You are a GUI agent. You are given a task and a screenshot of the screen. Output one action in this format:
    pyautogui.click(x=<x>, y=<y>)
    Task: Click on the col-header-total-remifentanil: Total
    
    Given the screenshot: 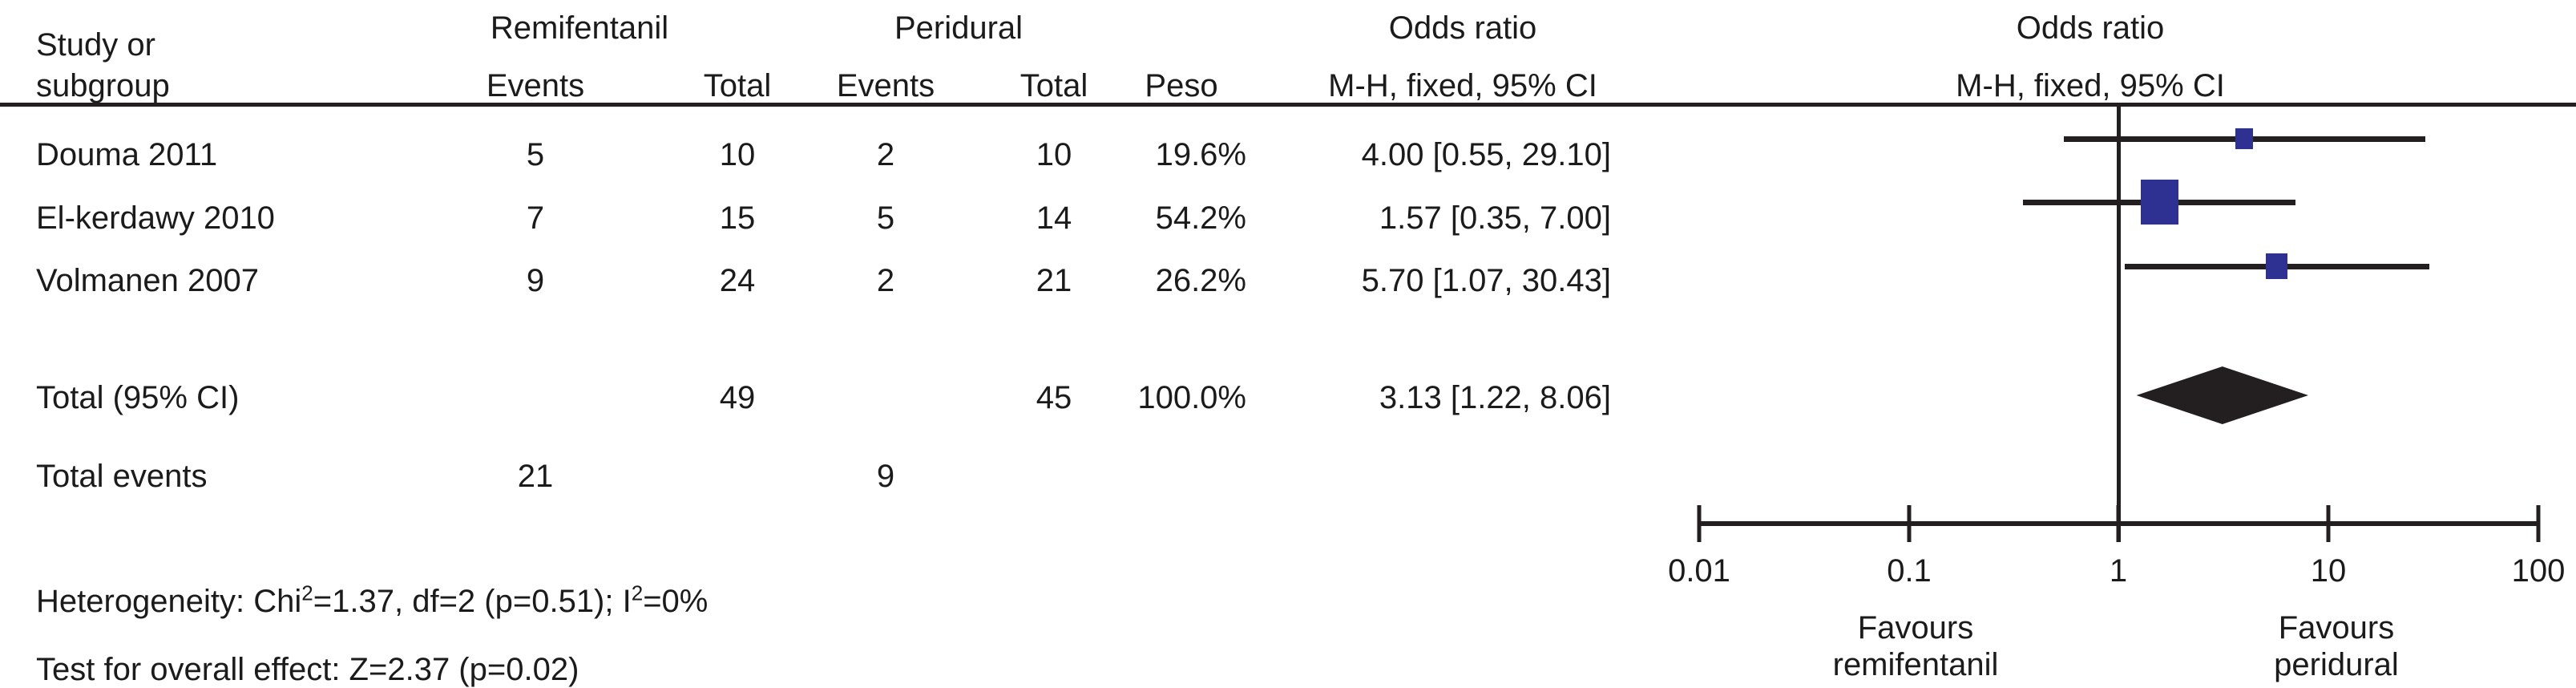 What is the action you would take?
    pyautogui.click(x=737, y=85)
    